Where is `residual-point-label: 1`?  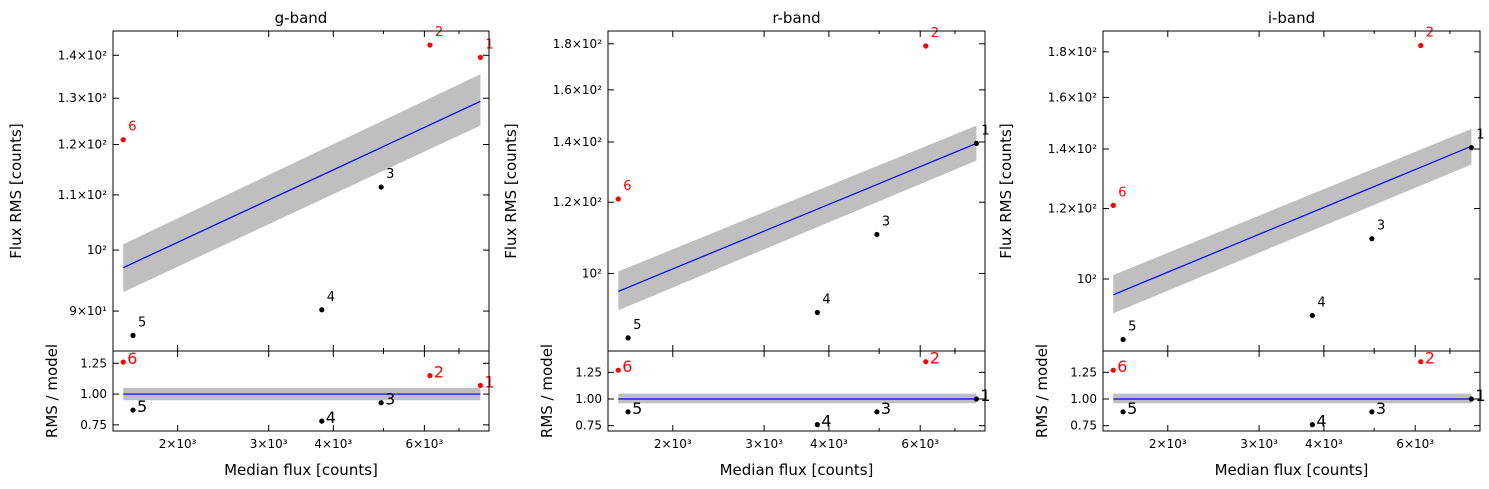 residual-point-label: 1 is located at coordinates (489, 381).